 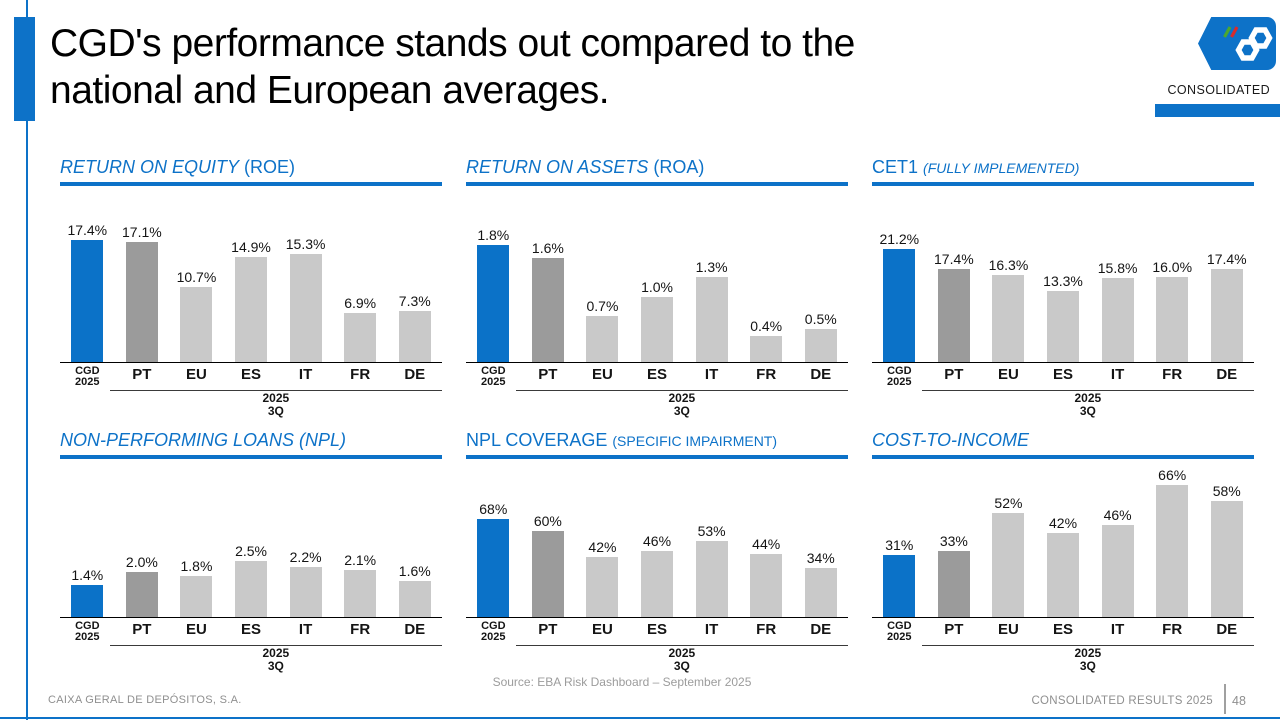 I want to click on cgd-logo-badge, so click(x=1237, y=43).